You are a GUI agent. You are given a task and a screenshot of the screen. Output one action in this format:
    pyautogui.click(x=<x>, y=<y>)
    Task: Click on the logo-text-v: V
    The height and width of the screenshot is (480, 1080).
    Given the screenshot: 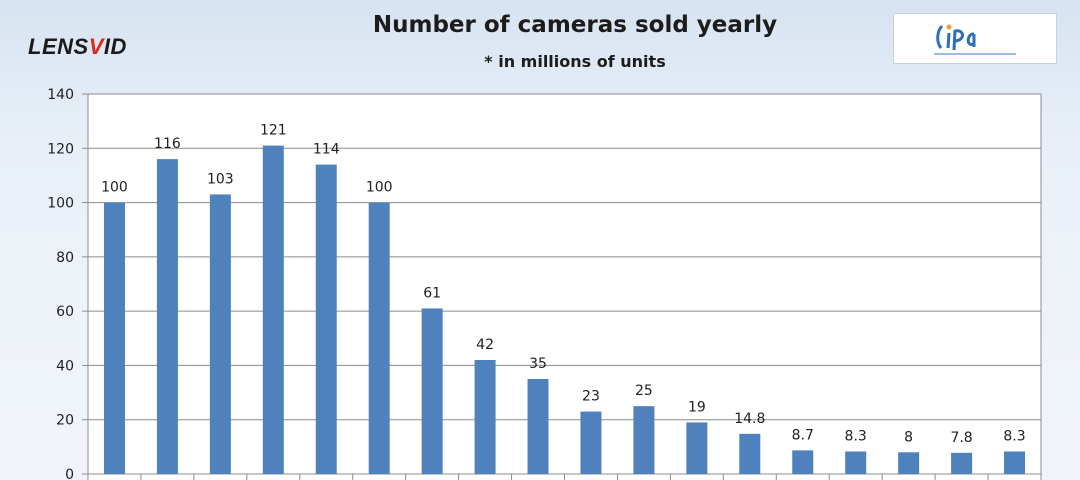 What is the action you would take?
    pyautogui.click(x=96, y=46)
    